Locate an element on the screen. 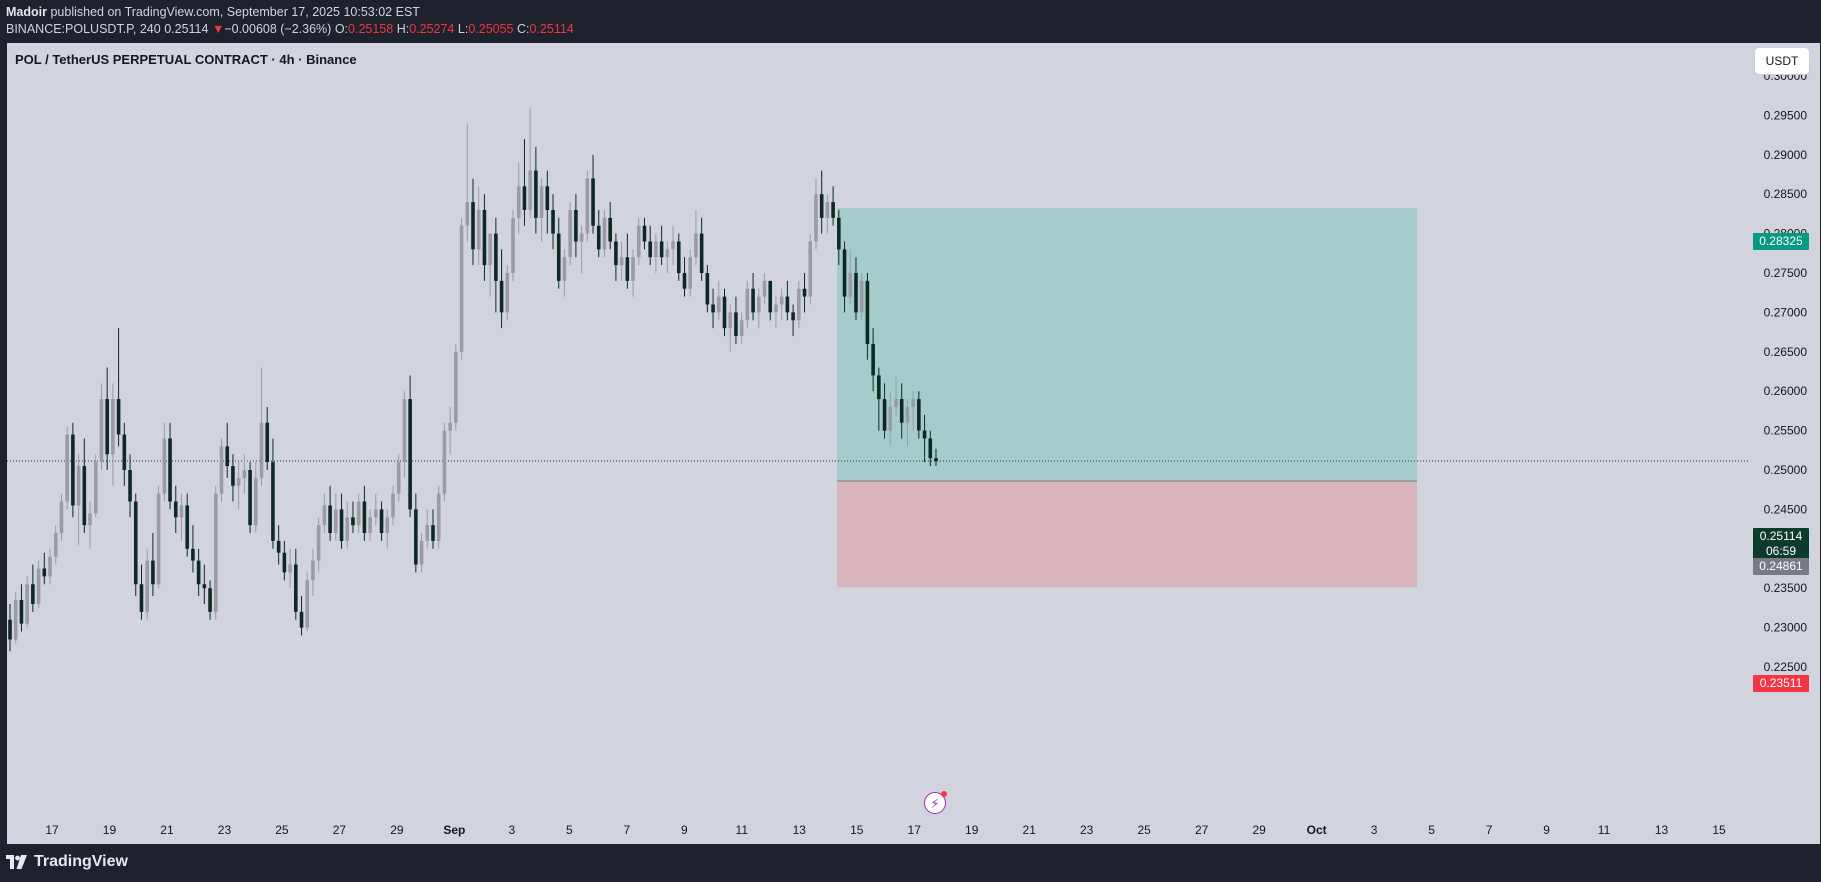  currency-button: USDT is located at coordinates (1782, 61).